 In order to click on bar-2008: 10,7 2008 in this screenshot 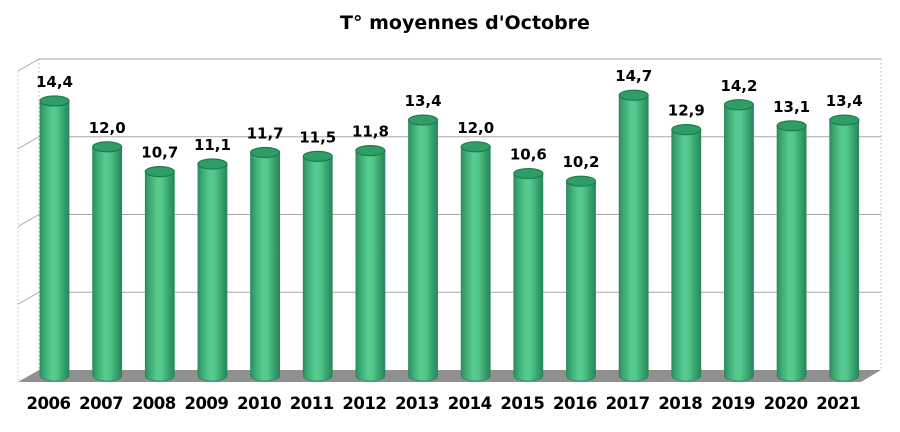, I will do `click(155, 278)`.